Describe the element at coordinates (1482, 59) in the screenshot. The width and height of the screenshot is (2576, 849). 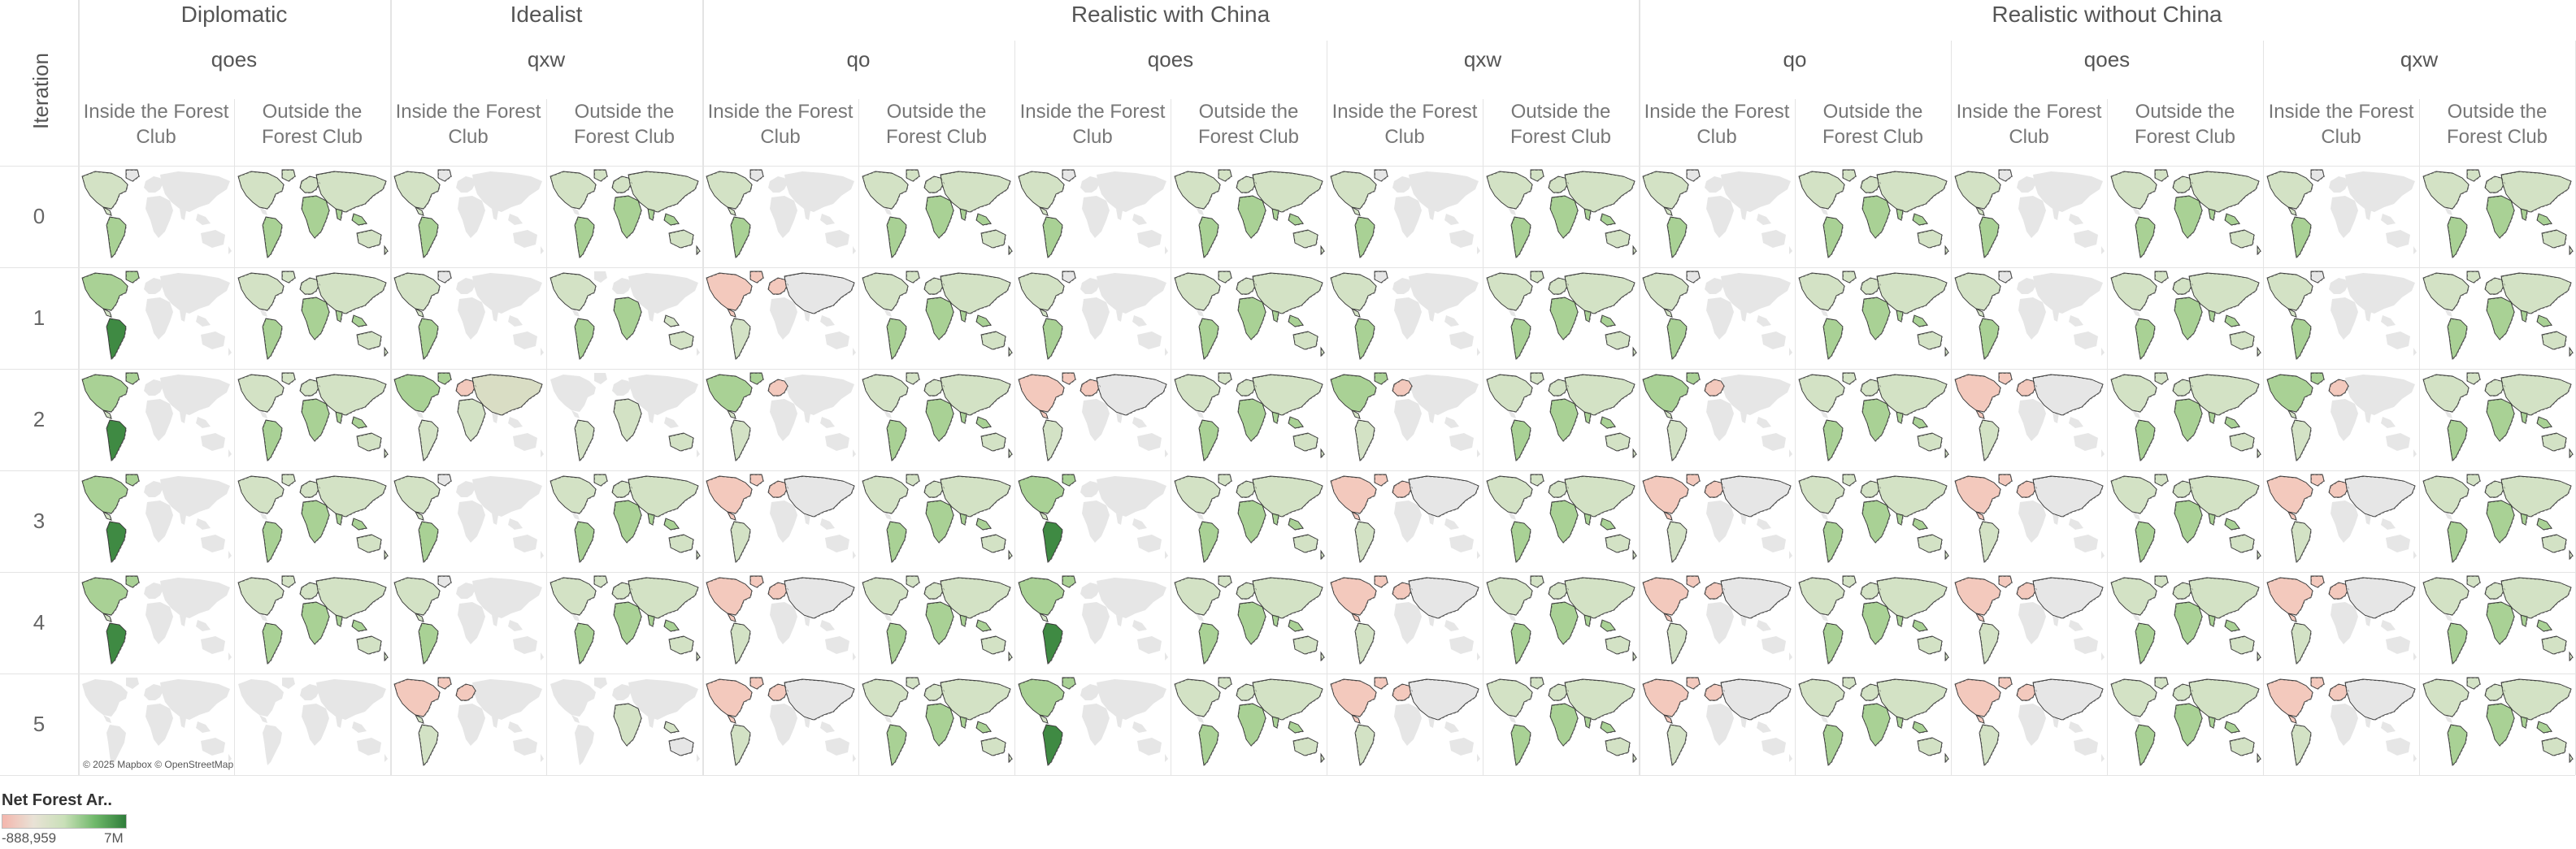
I see `subgroup-header: qxw` at that location.